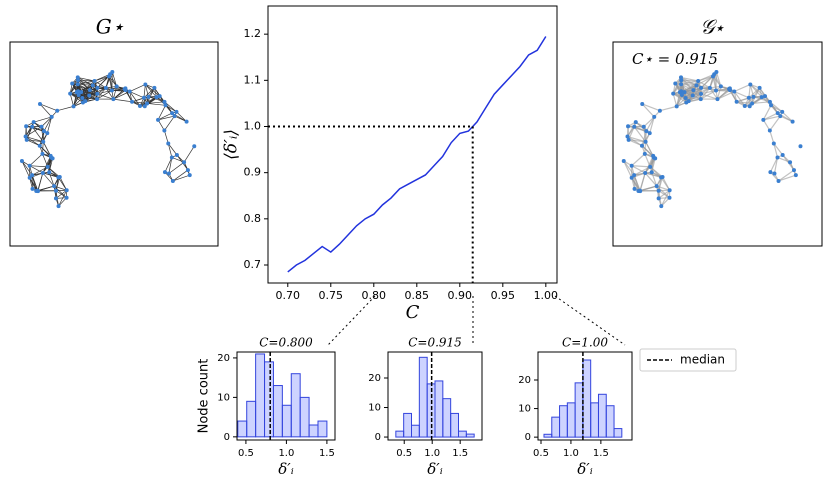 Image resolution: width=830 pixels, height=484 pixels. What do you see at coordinates (223, 358) in the screenshot?
I see `y-tick-label: 20` at bounding box center [223, 358].